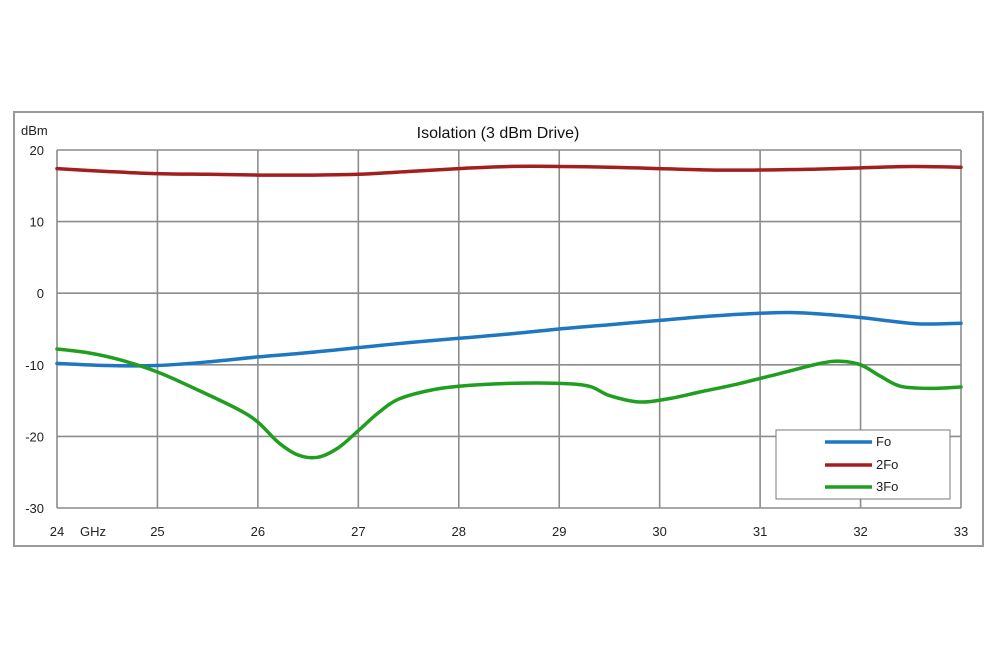 This screenshot has width=1000, height=667. What do you see at coordinates (961, 531) in the screenshot?
I see `x-tick-label: 33` at bounding box center [961, 531].